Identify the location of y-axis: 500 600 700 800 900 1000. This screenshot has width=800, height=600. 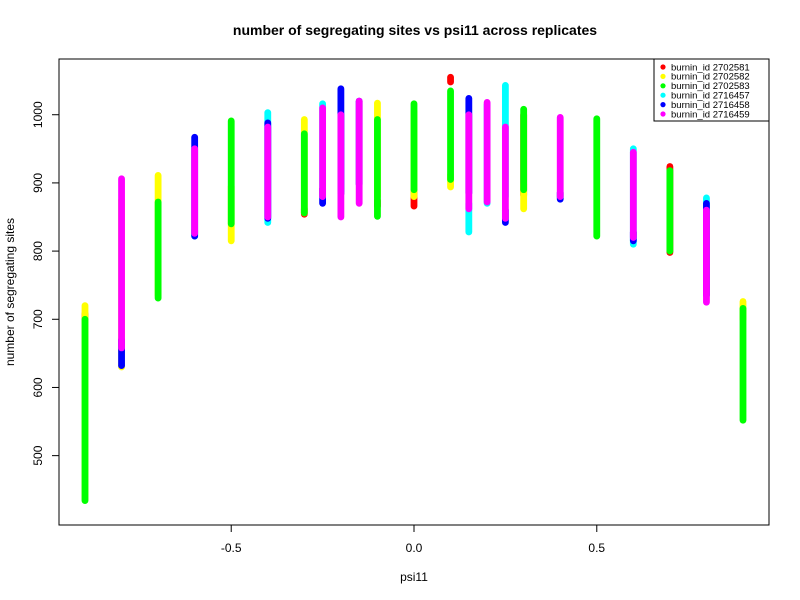
(45, 283).